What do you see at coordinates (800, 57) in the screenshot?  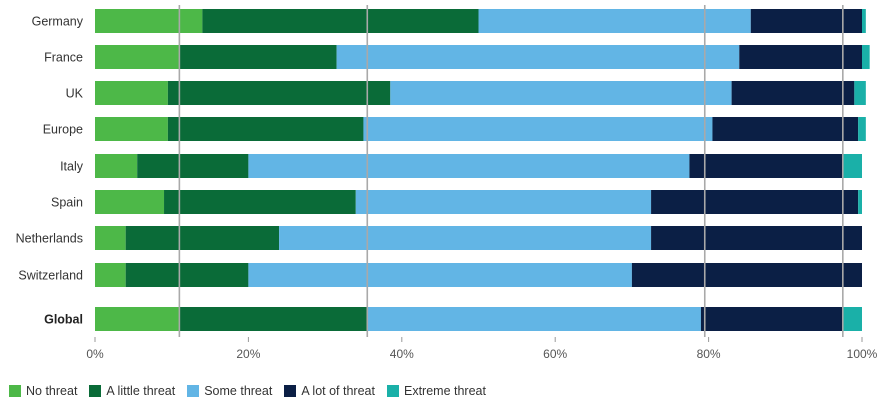 I see `bar-france-a-lot-of-threat` at bounding box center [800, 57].